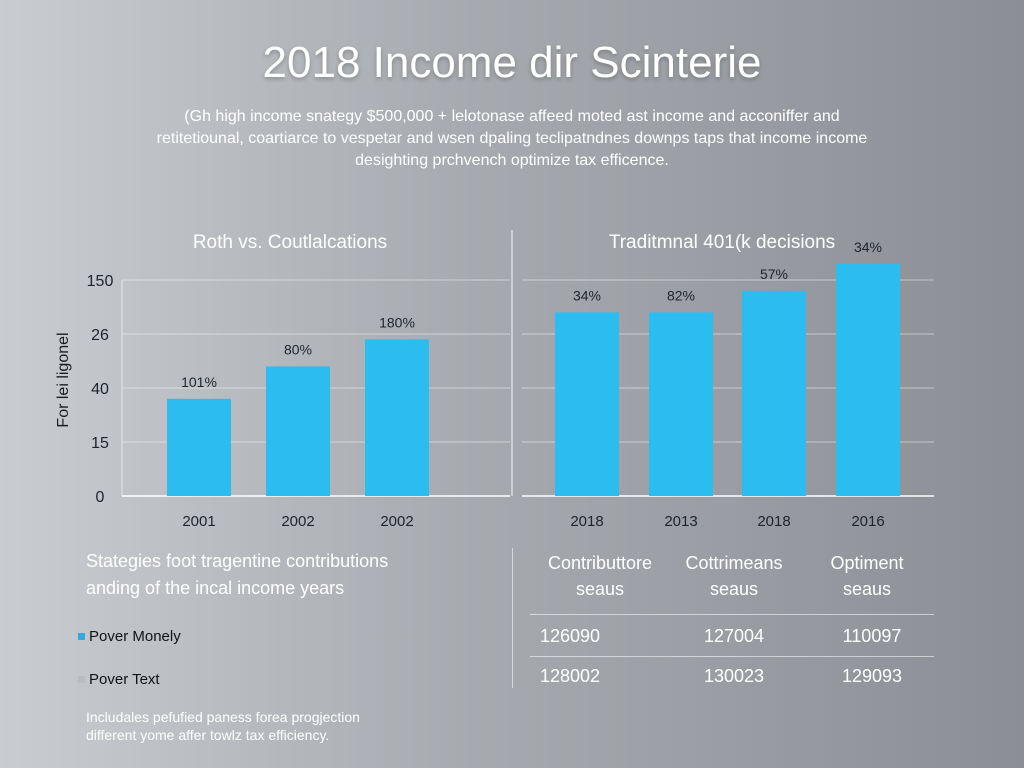  What do you see at coordinates (100, 281) in the screenshot?
I see `y-tick-label: 150` at bounding box center [100, 281].